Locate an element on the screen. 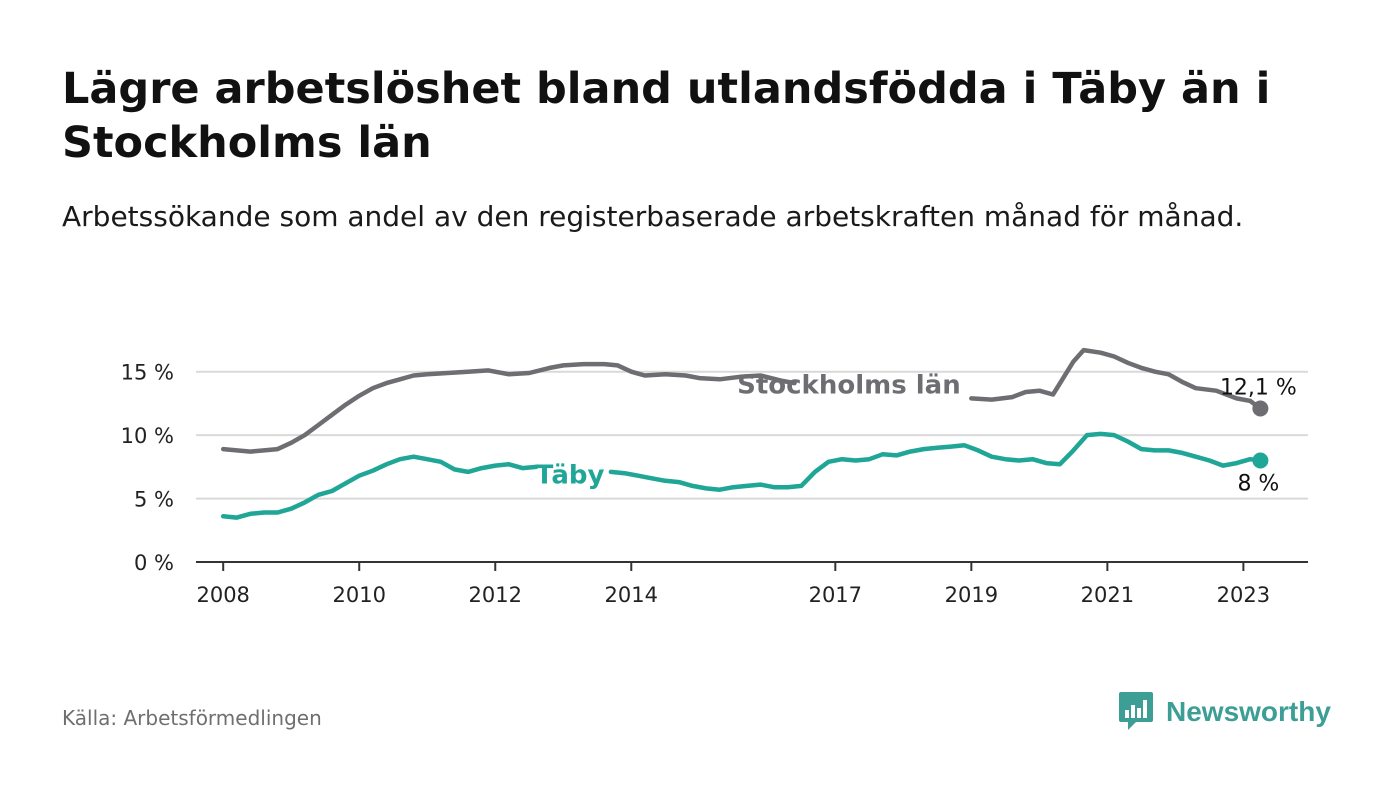 Image resolution: width=1400 pixels, height=794 pixels. series-end-point-stockholms-lan is located at coordinates (1260, 408).